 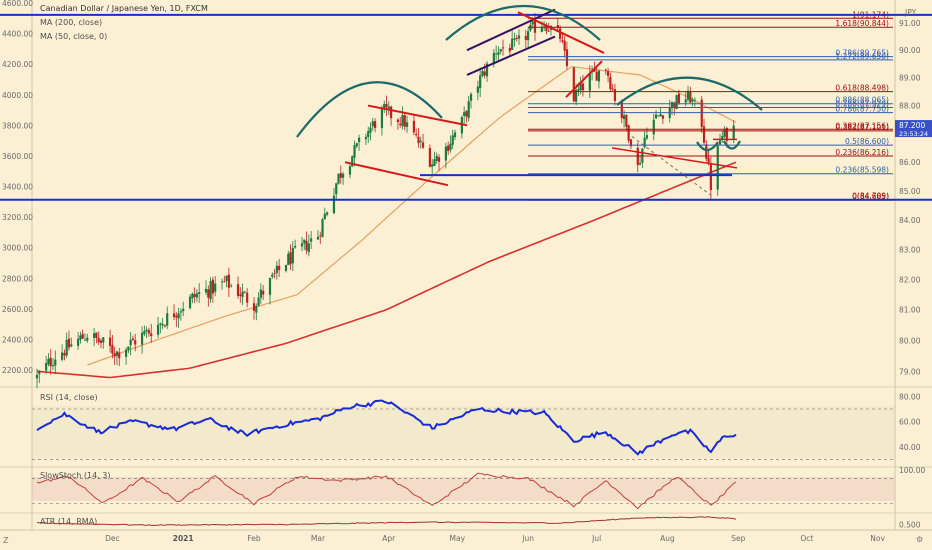 What do you see at coordinates (511, 55) in the screenshot?
I see `wedge-lower-line` at bounding box center [511, 55].